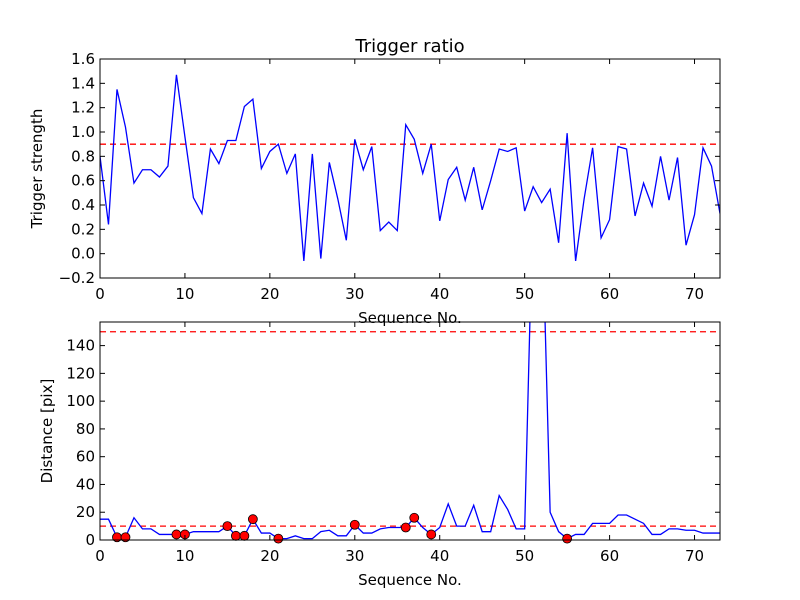 This screenshot has height=600, width=800. What do you see at coordinates (83, 205) in the screenshot?
I see `trigger-ytick-label: 0.4` at bounding box center [83, 205].